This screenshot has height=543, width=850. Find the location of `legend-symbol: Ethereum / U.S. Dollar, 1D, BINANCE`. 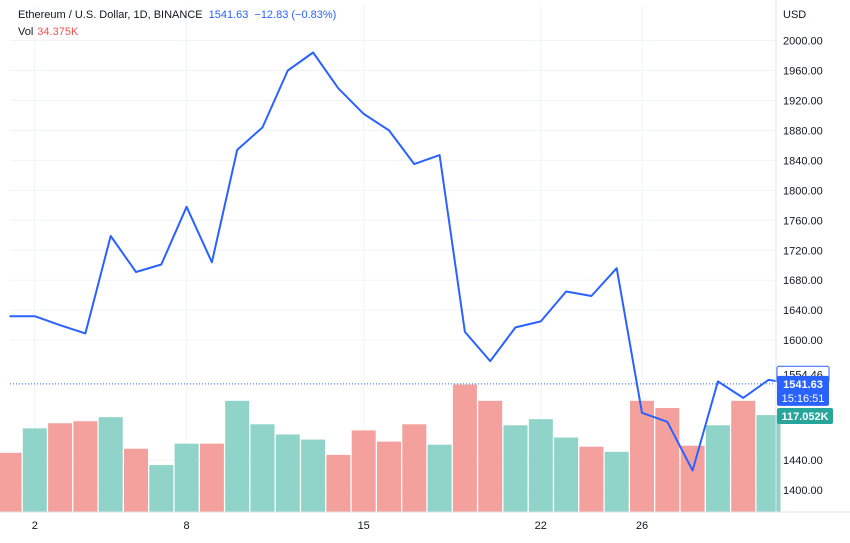

legend-symbol: Ethereum / U.S. Dollar, 1D, BINANCE is located at coordinates (110, 15).